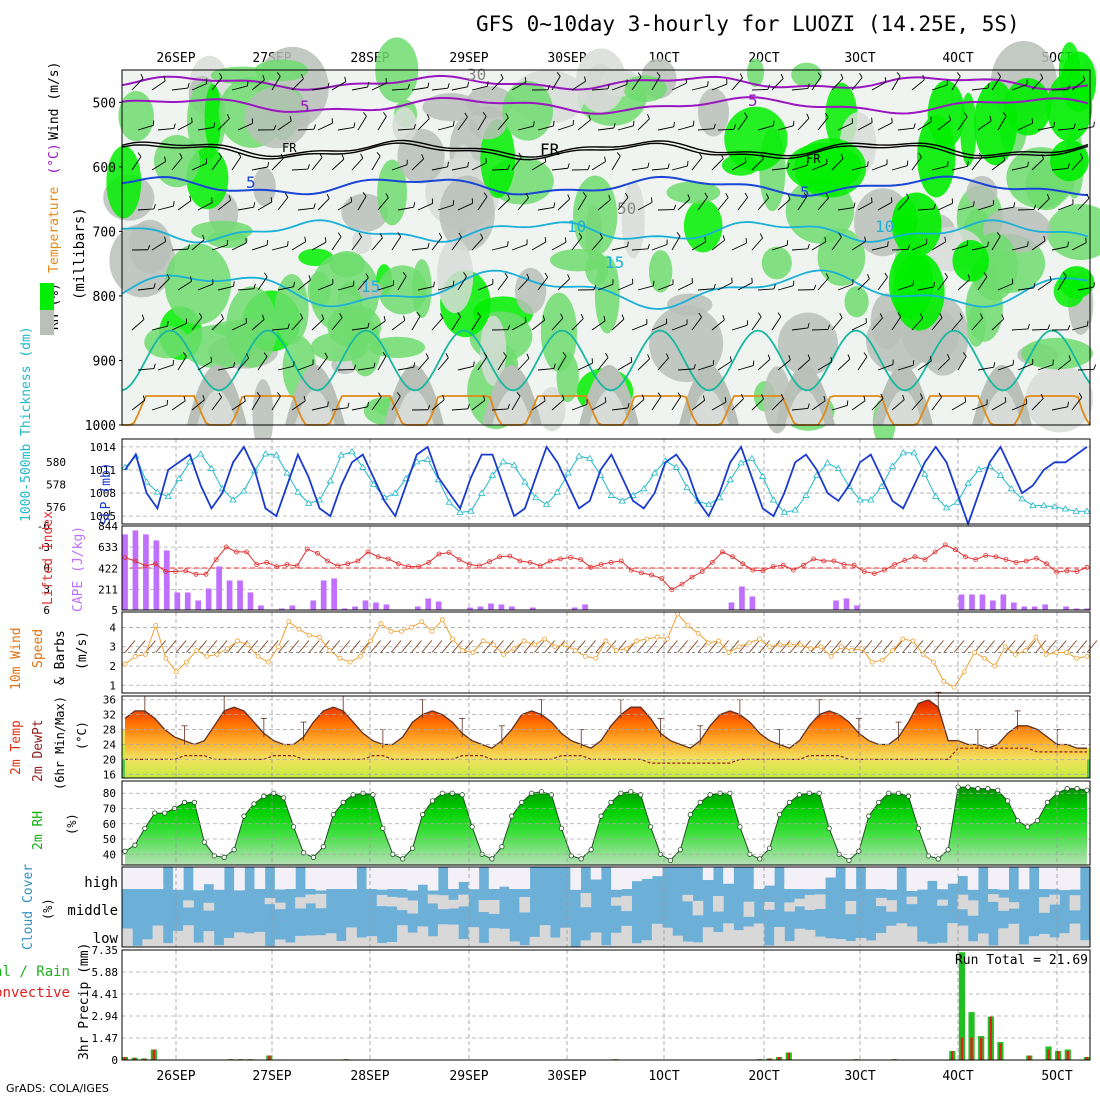  I want to click on cape-frame, so click(606, 568).